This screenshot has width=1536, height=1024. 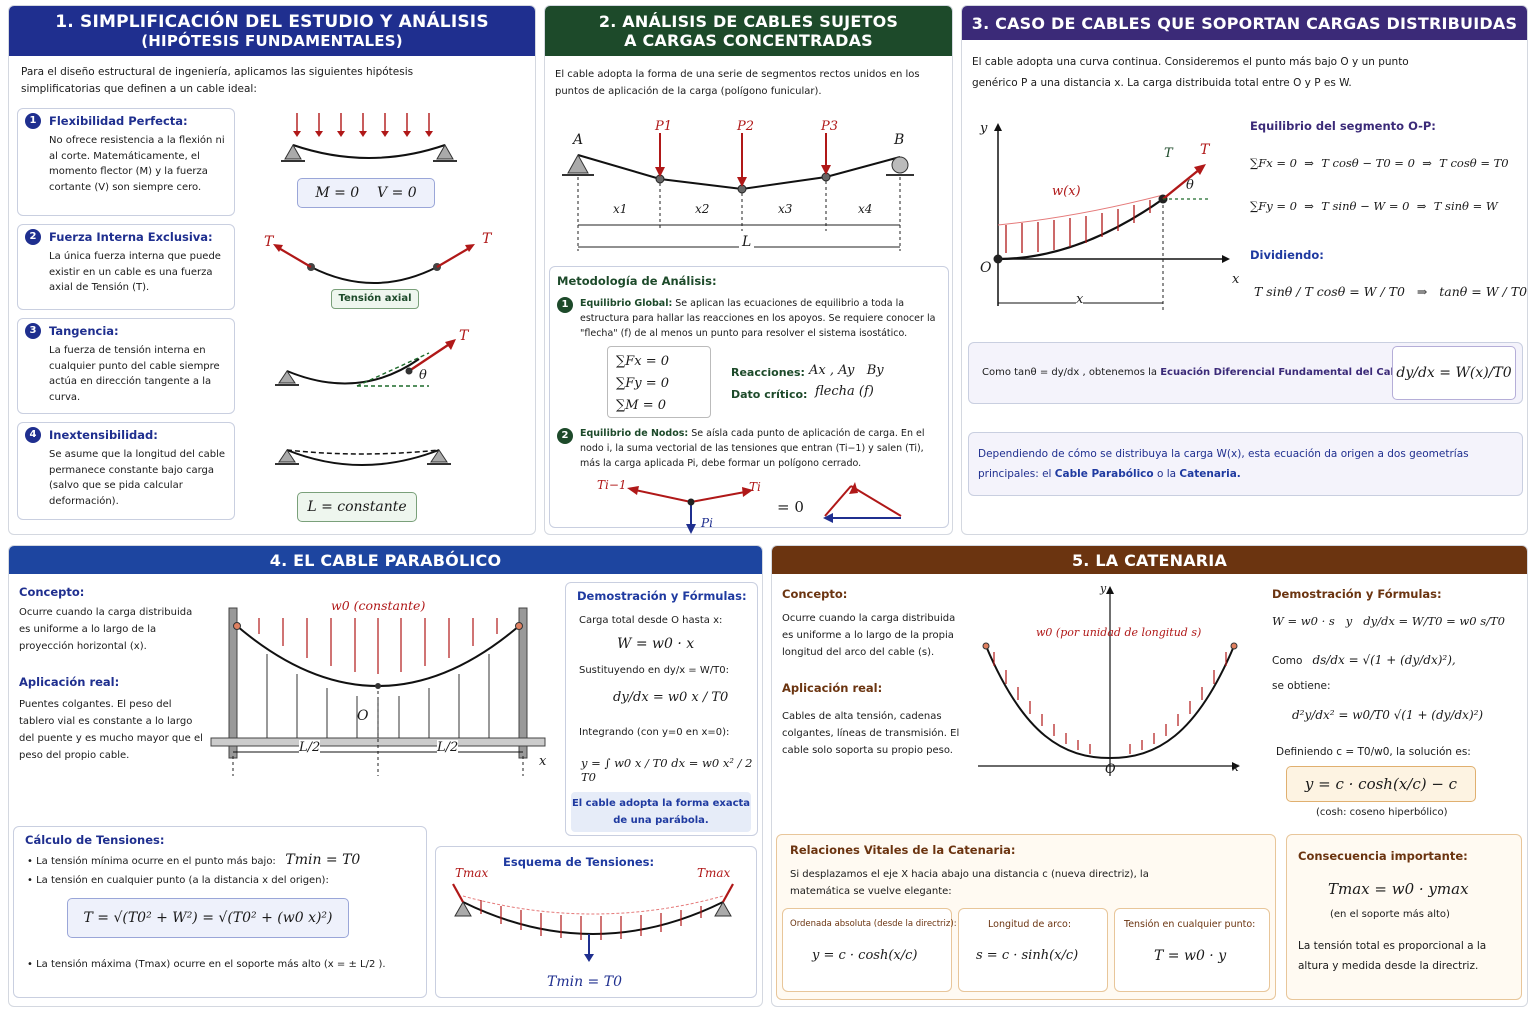 What do you see at coordinates (1236, 279) in the screenshot?
I see `axis-x-label: x` at bounding box center [1236, 279].